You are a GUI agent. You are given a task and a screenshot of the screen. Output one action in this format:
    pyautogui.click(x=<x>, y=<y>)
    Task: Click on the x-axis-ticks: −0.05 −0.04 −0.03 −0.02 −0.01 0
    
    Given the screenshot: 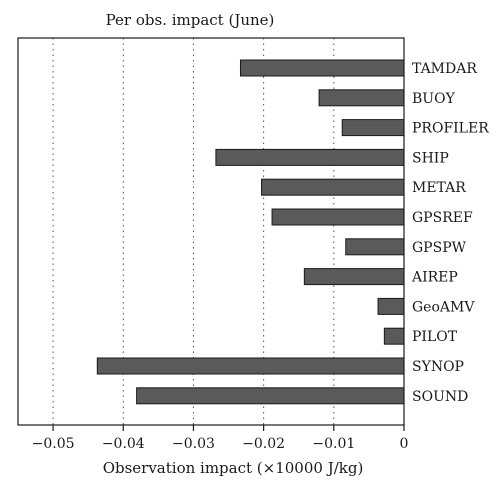 What is the action you would take?
    pyautogui.click(x=220, y=438)
    